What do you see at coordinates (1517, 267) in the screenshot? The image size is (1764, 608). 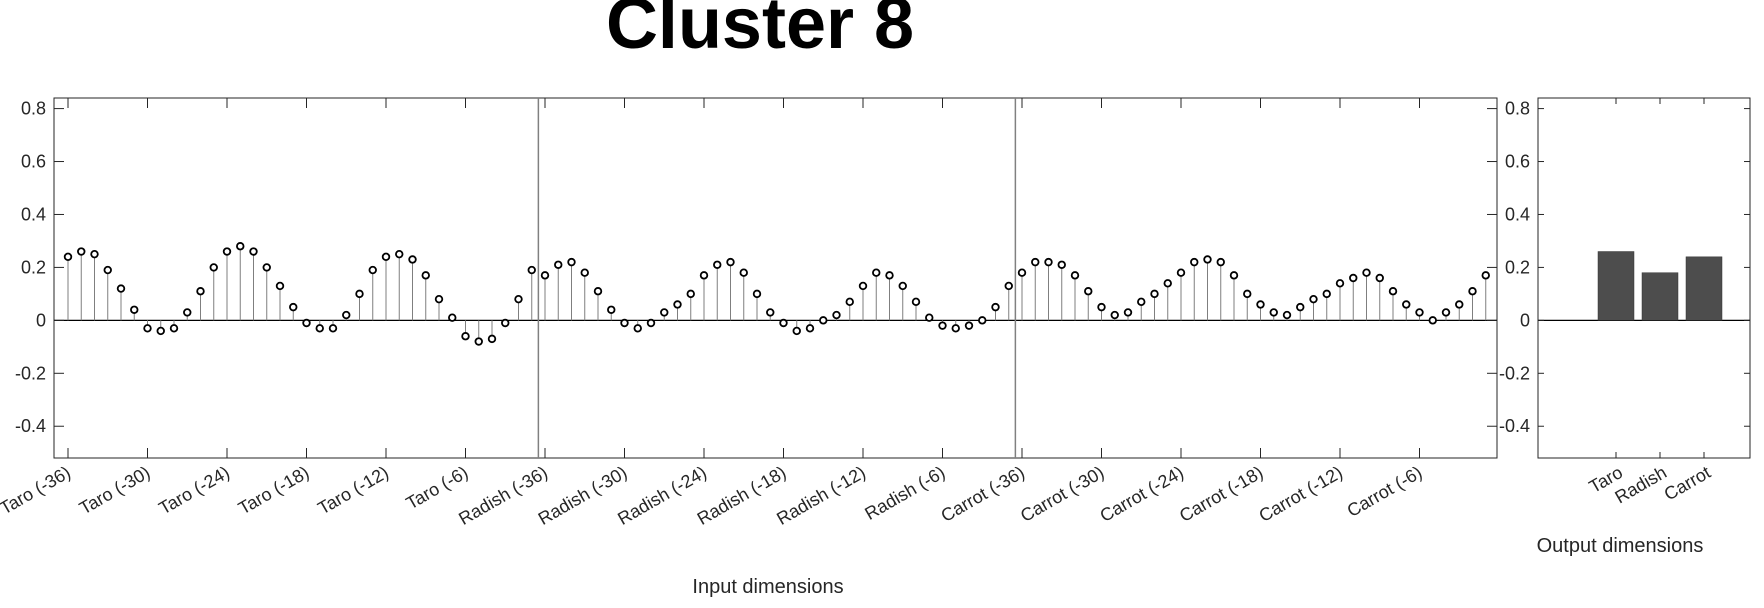 I see `bar-y-tick-label: 0.2` at bounding box center [1517, 267].